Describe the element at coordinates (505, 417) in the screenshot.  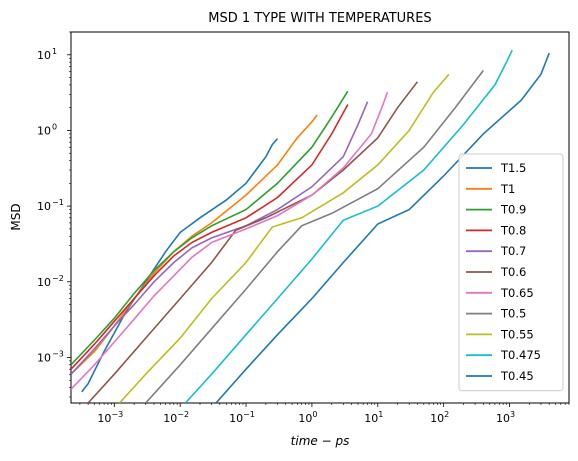
I see `x-tick-label: 10³` at that location.